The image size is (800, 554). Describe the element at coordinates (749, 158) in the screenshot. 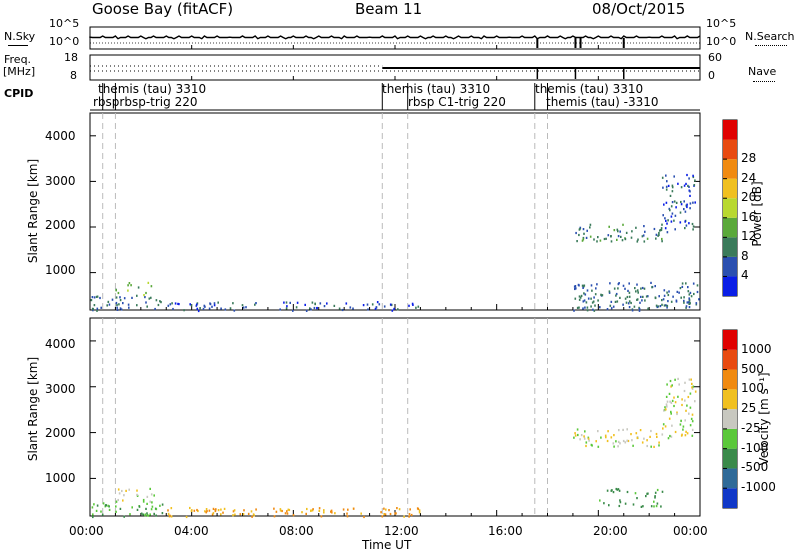

I see `power-colorbar-tick-label-6: 28` at that location.